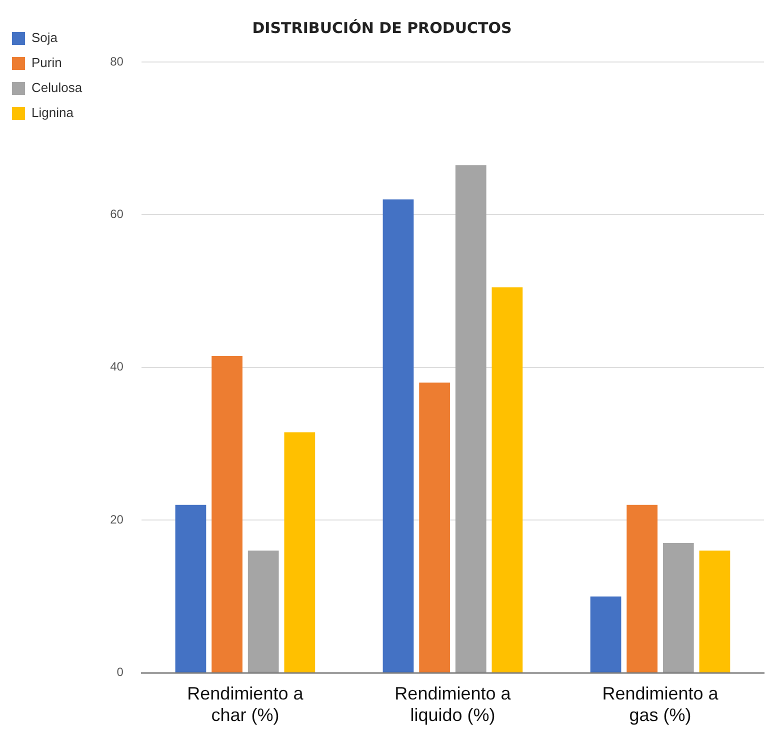 The width and height of the screenshot is (774, 734). What do you see at coordinates (453, 705) in the screenshot?
I see `x-tick-label: Rendimiento a liquido (%)` at bounding box center [453, 705].